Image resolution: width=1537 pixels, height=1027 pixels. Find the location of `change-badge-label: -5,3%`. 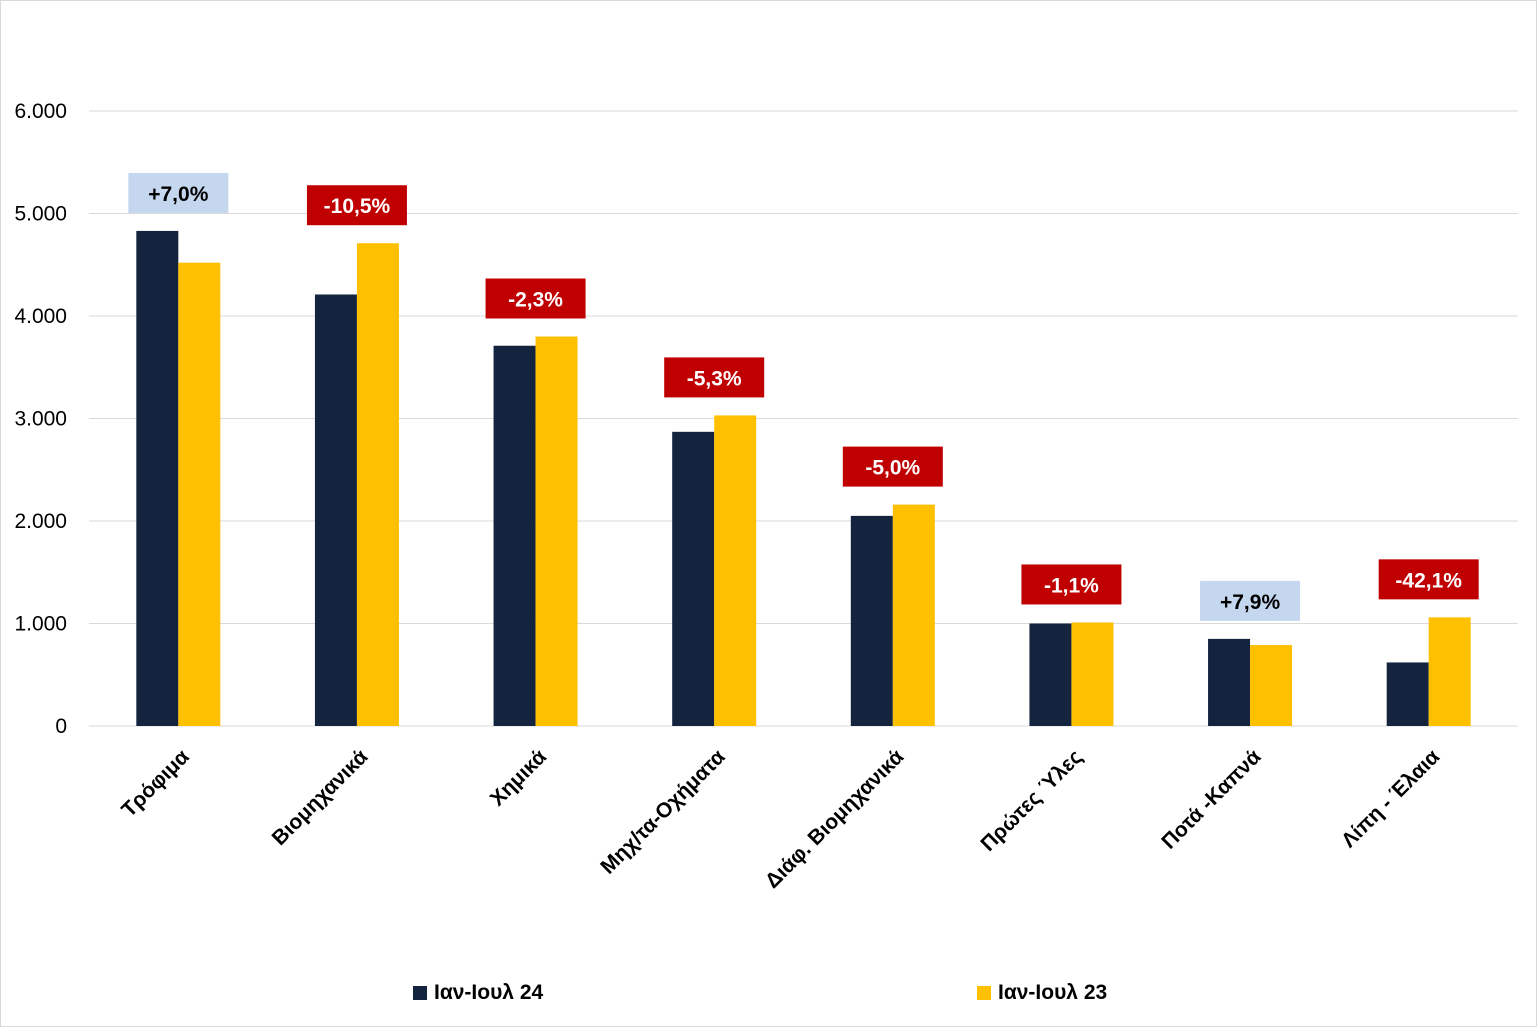

change-badge-label: -5,3% is located at coordinates (714, 378).